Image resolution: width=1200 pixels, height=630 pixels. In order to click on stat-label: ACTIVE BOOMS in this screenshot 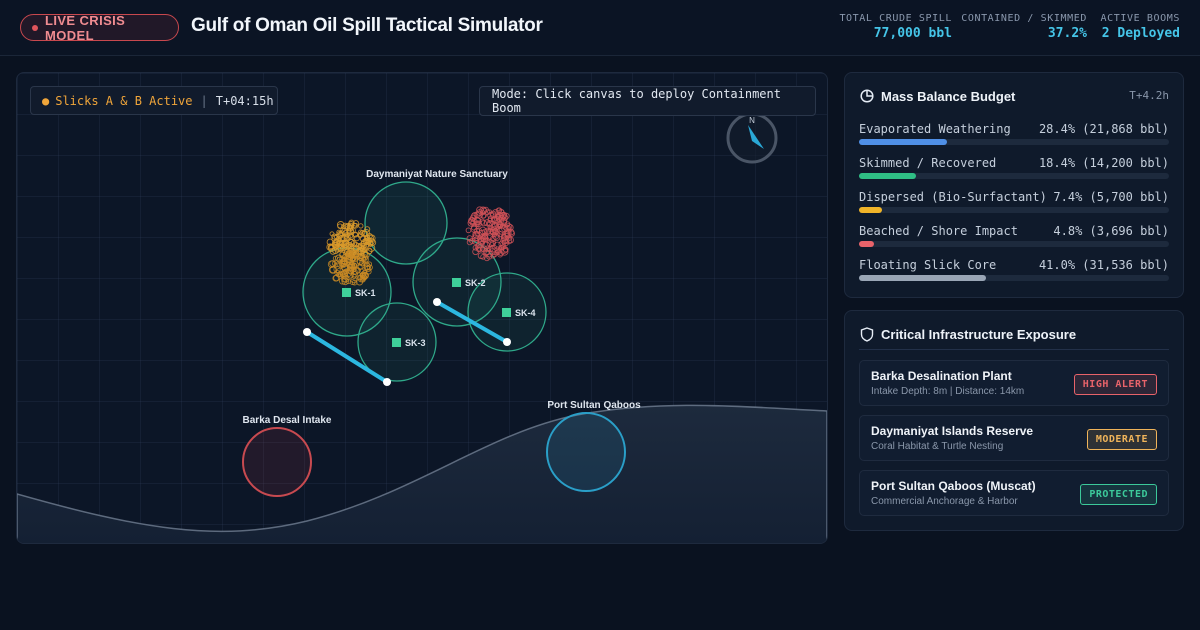, I will do `click(1140, 18)`.